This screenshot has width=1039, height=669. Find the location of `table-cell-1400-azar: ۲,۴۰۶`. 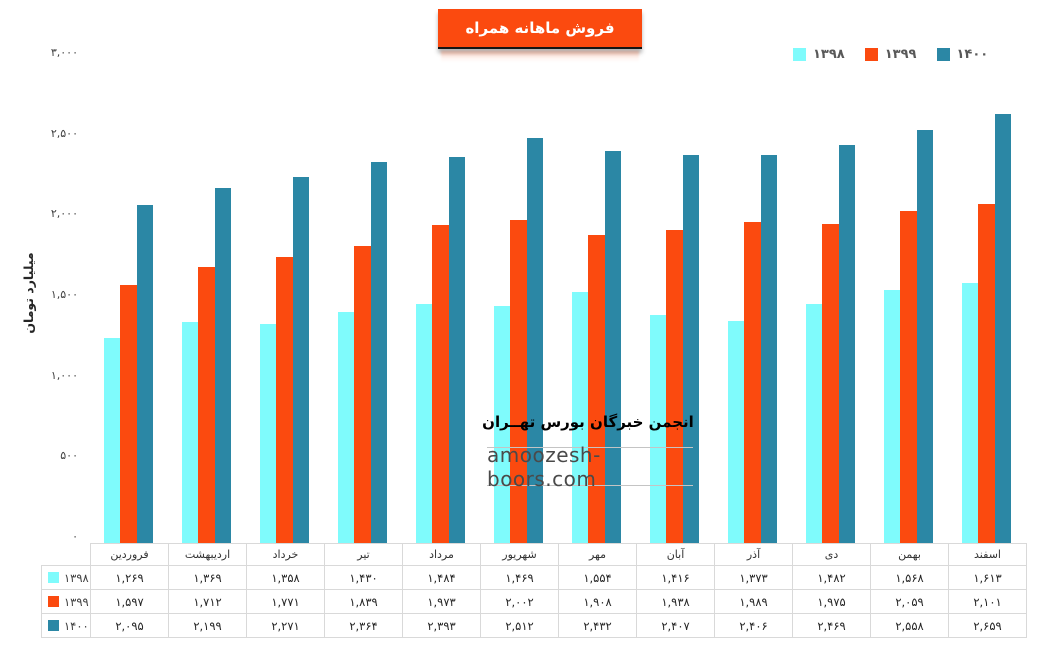

table-cell-1400-azar: ۲,۴۰۶ is located at coordinates (753, 625).